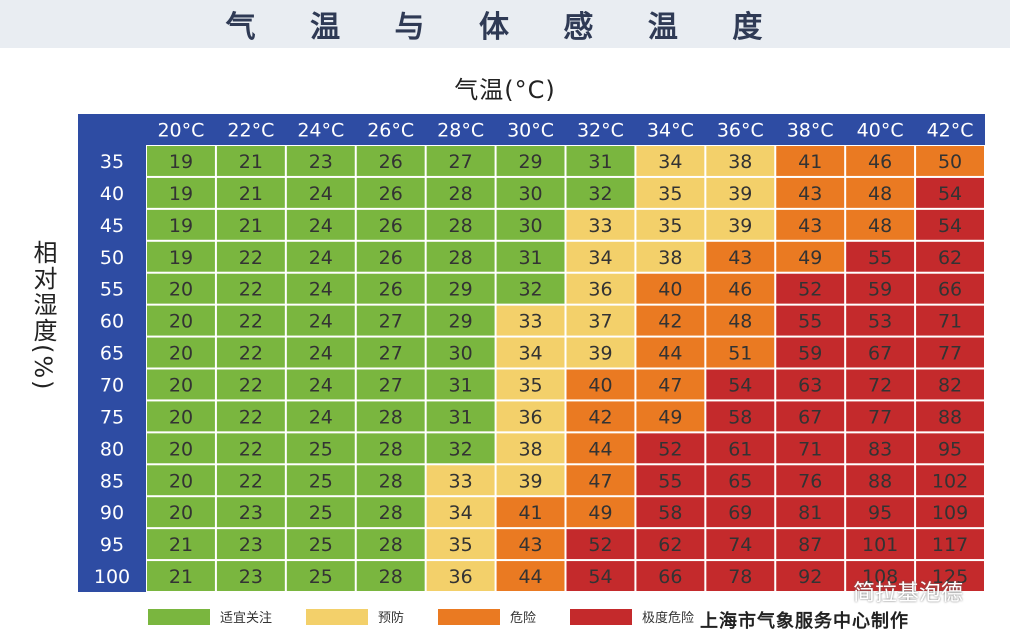 The height and width of the screenshot is (633, 1010). Describe the element at coordinates (461, 322) in the screenshot. I see `cell-value: 29` at that location.